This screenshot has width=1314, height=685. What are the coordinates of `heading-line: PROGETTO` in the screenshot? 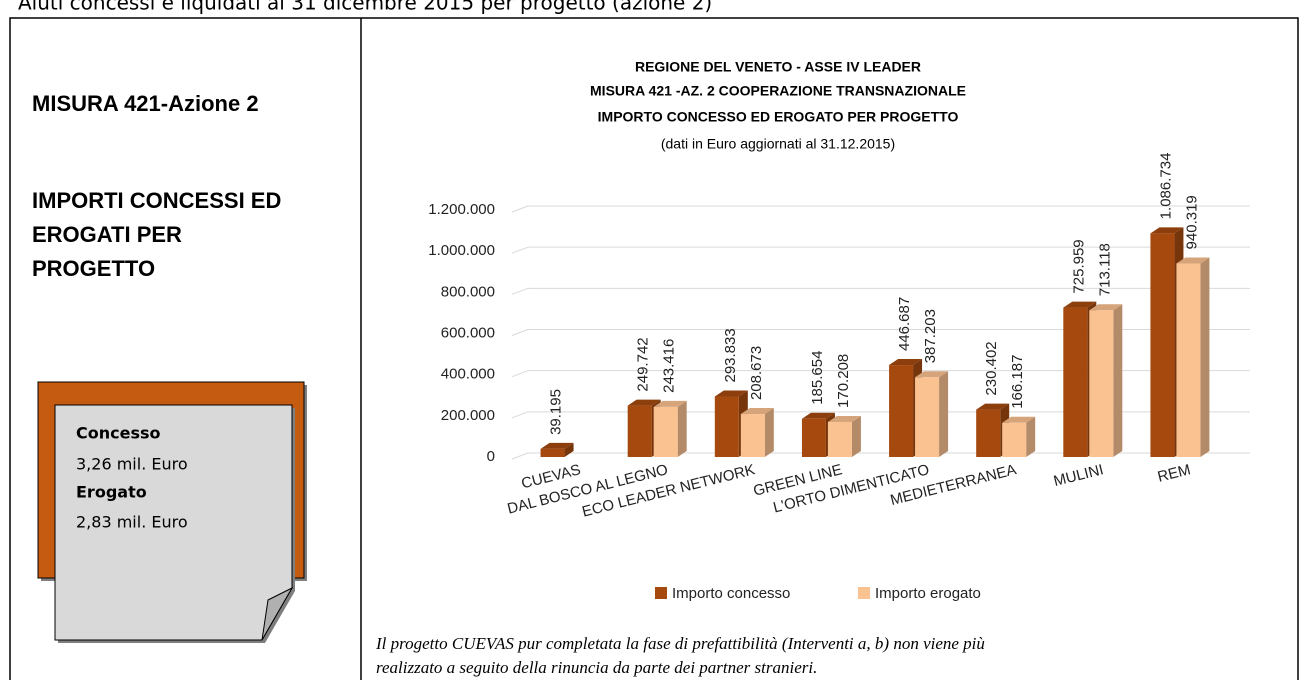 It's located at (93, 268).